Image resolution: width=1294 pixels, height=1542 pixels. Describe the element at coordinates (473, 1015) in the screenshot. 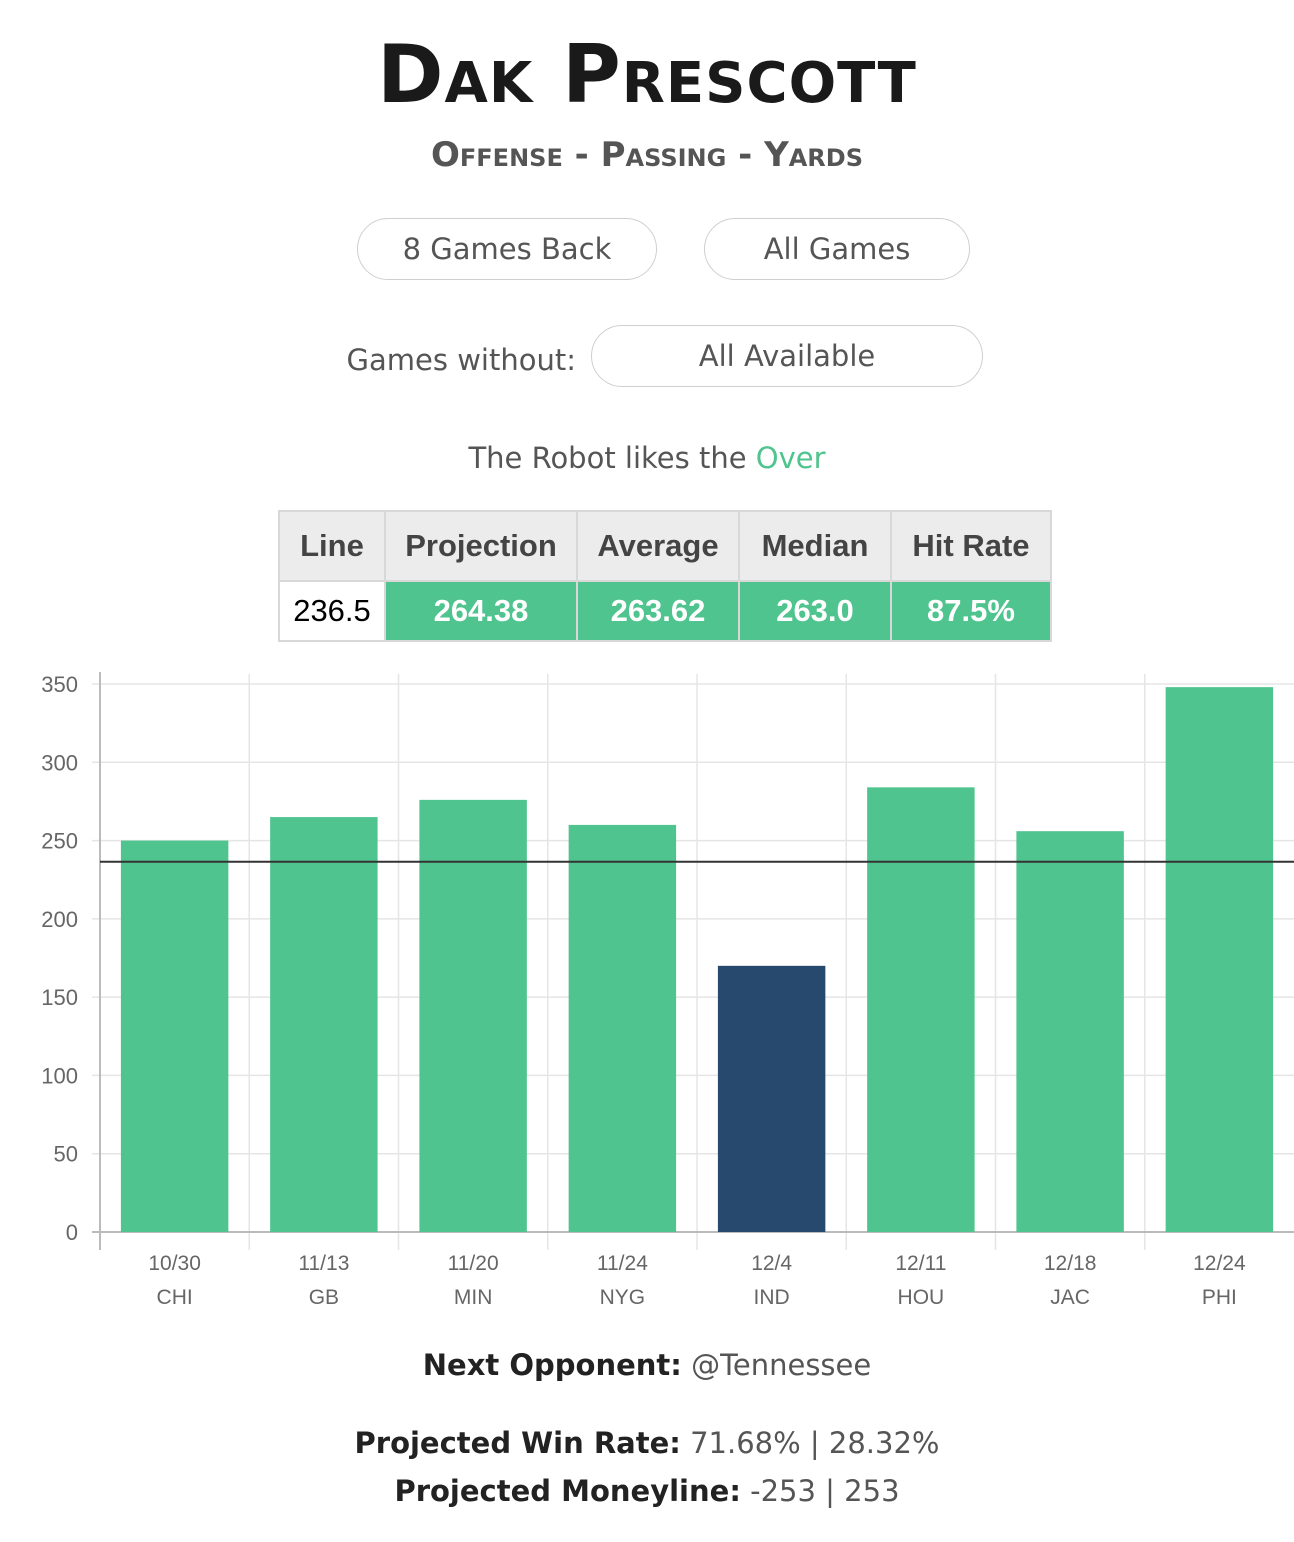

I see `bar-min` at that location.